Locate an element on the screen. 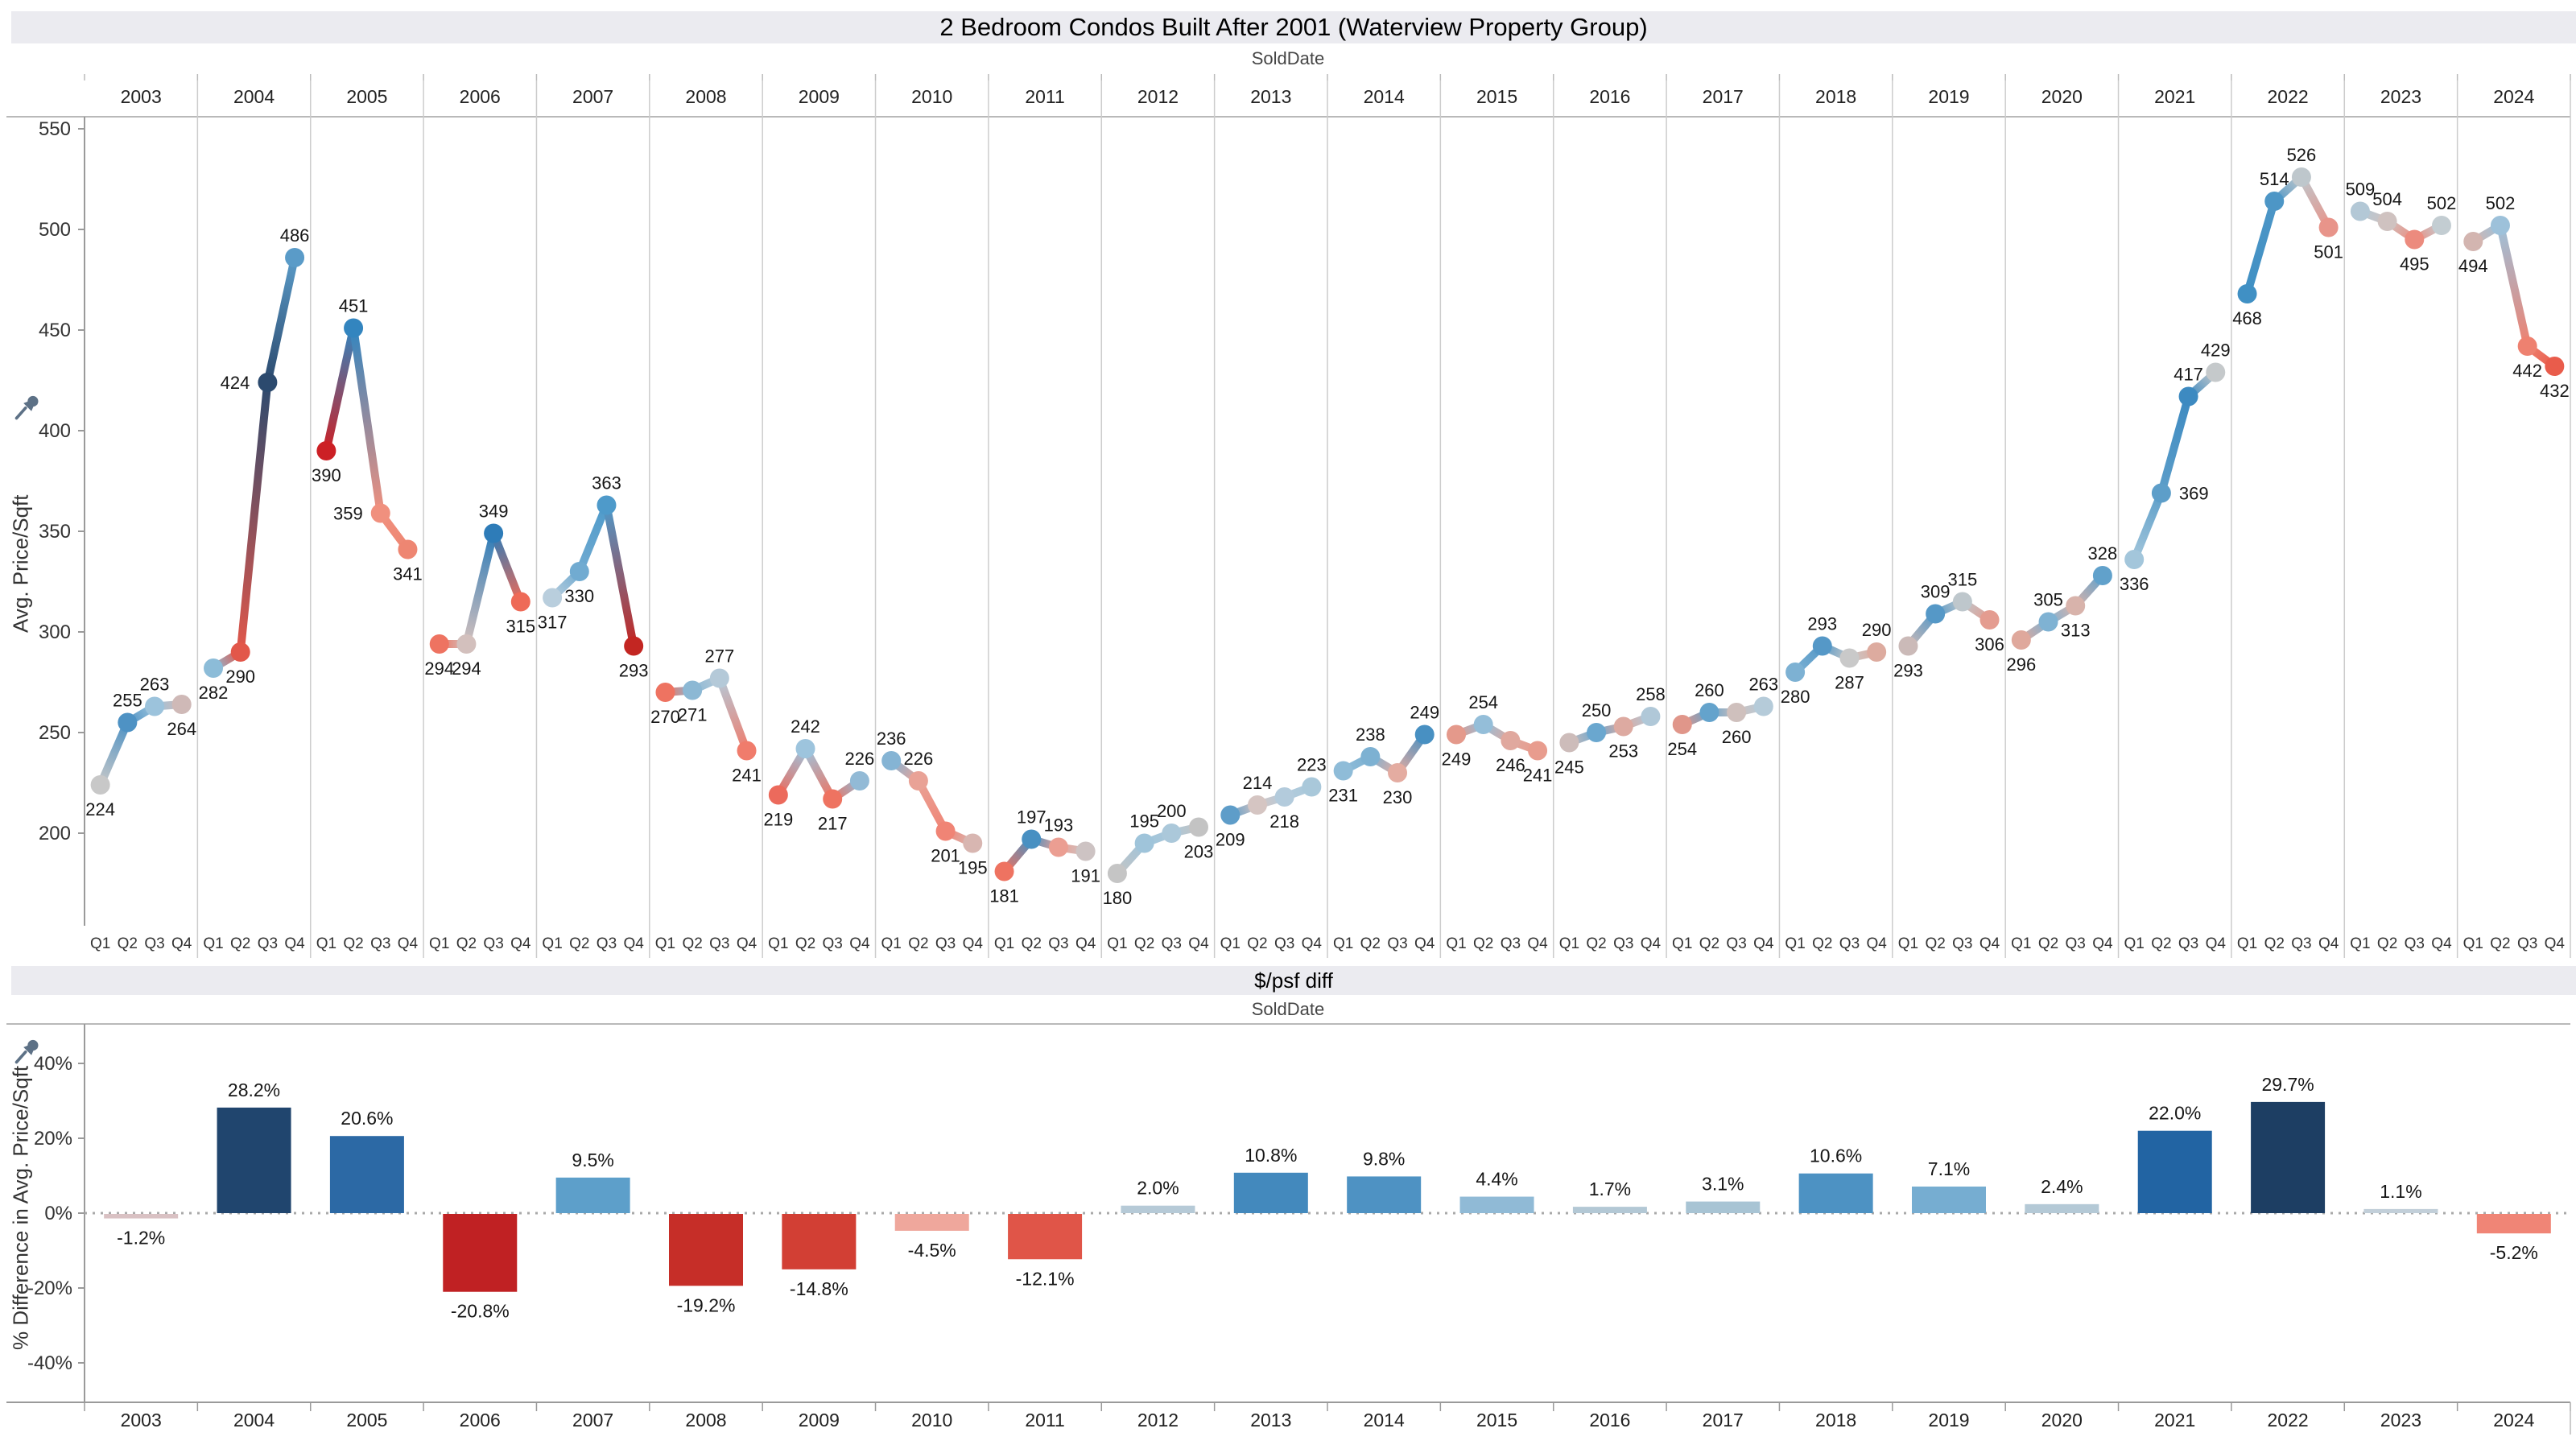 The width and height of the screenshot is (2576, 1449). data-point-2014-Q4 is located at coordinates (1424, 734).